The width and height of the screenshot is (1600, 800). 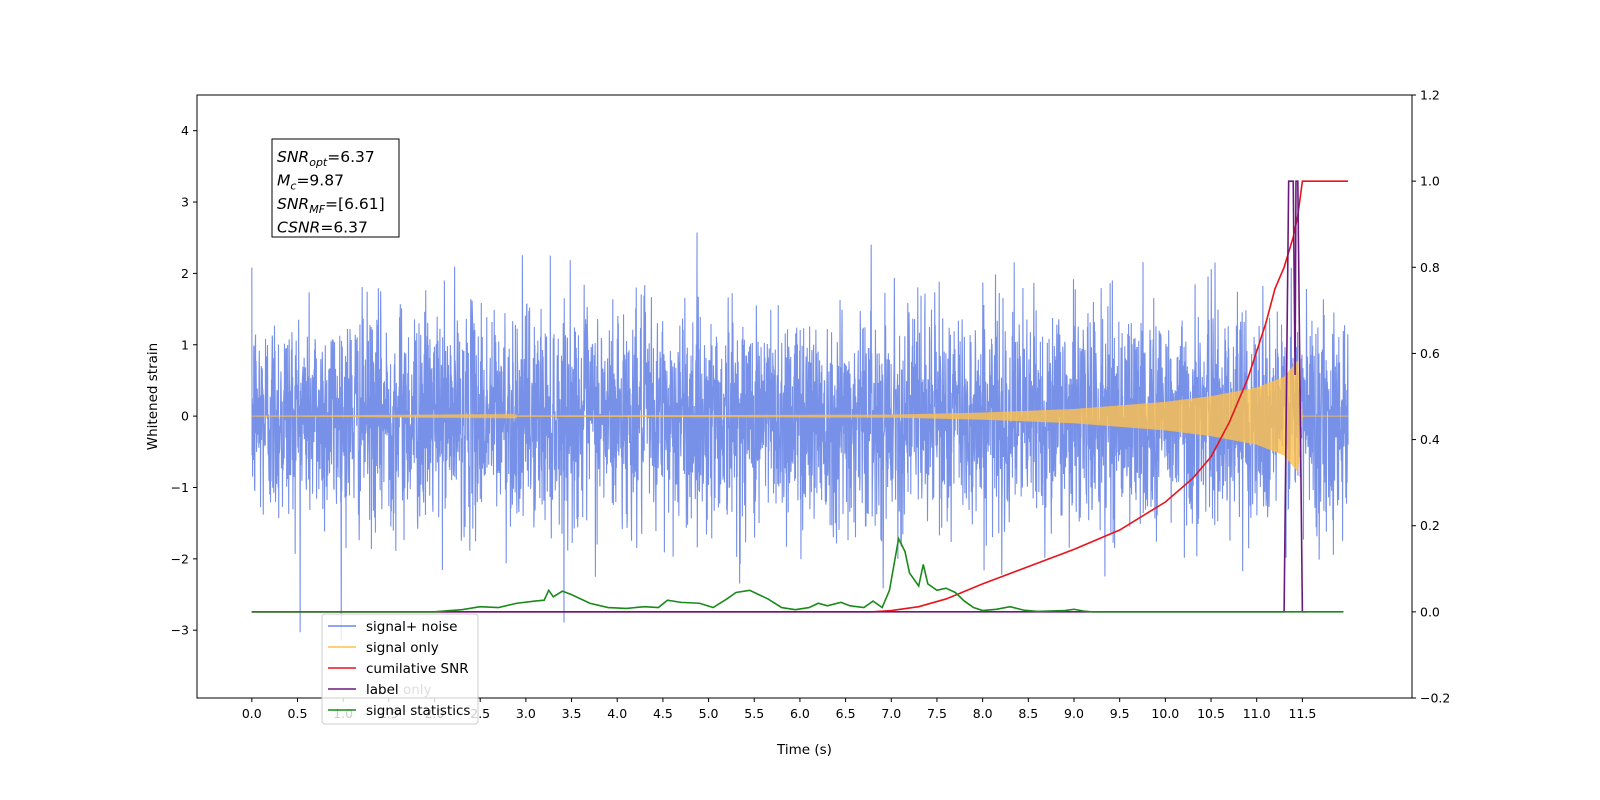 I want to click on x-tick-label: 6.0, so click(x=800, y=713).